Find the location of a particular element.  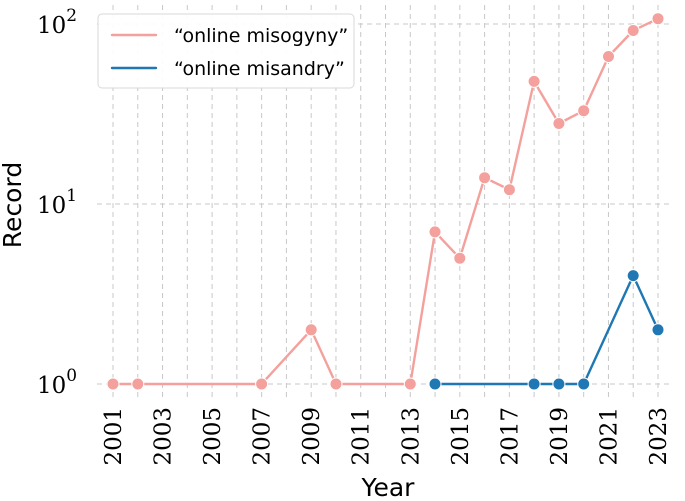

y-tick-label: 10² is located at coordinates (57, 22).